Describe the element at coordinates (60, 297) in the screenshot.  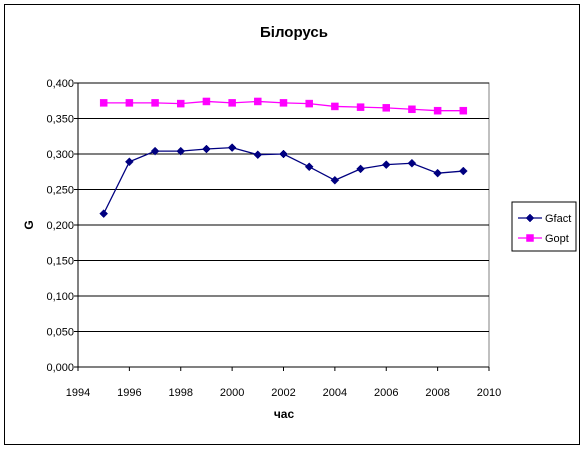
I see `y-tick-label: 0,100` at that location.